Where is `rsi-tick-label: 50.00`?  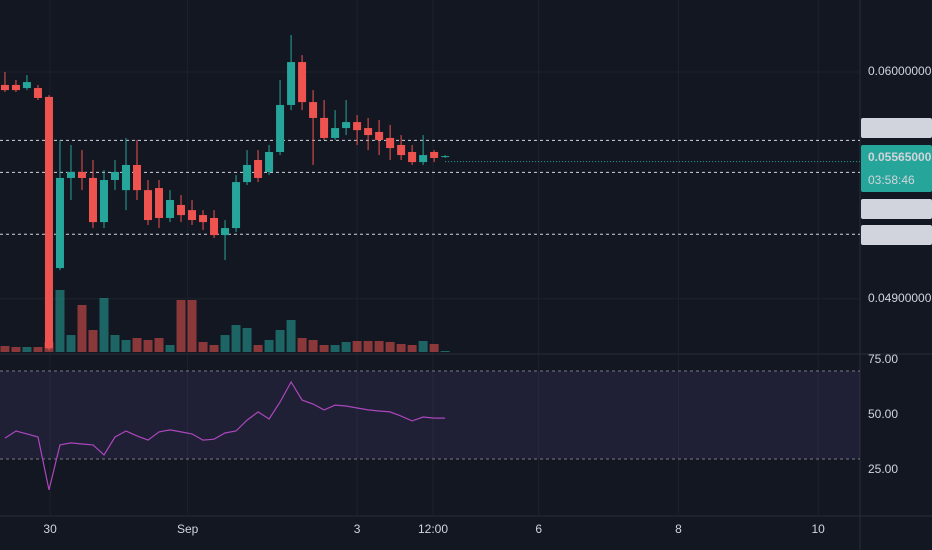
rsi-tick-label: 50.00 is located at coordinates (883, 414).